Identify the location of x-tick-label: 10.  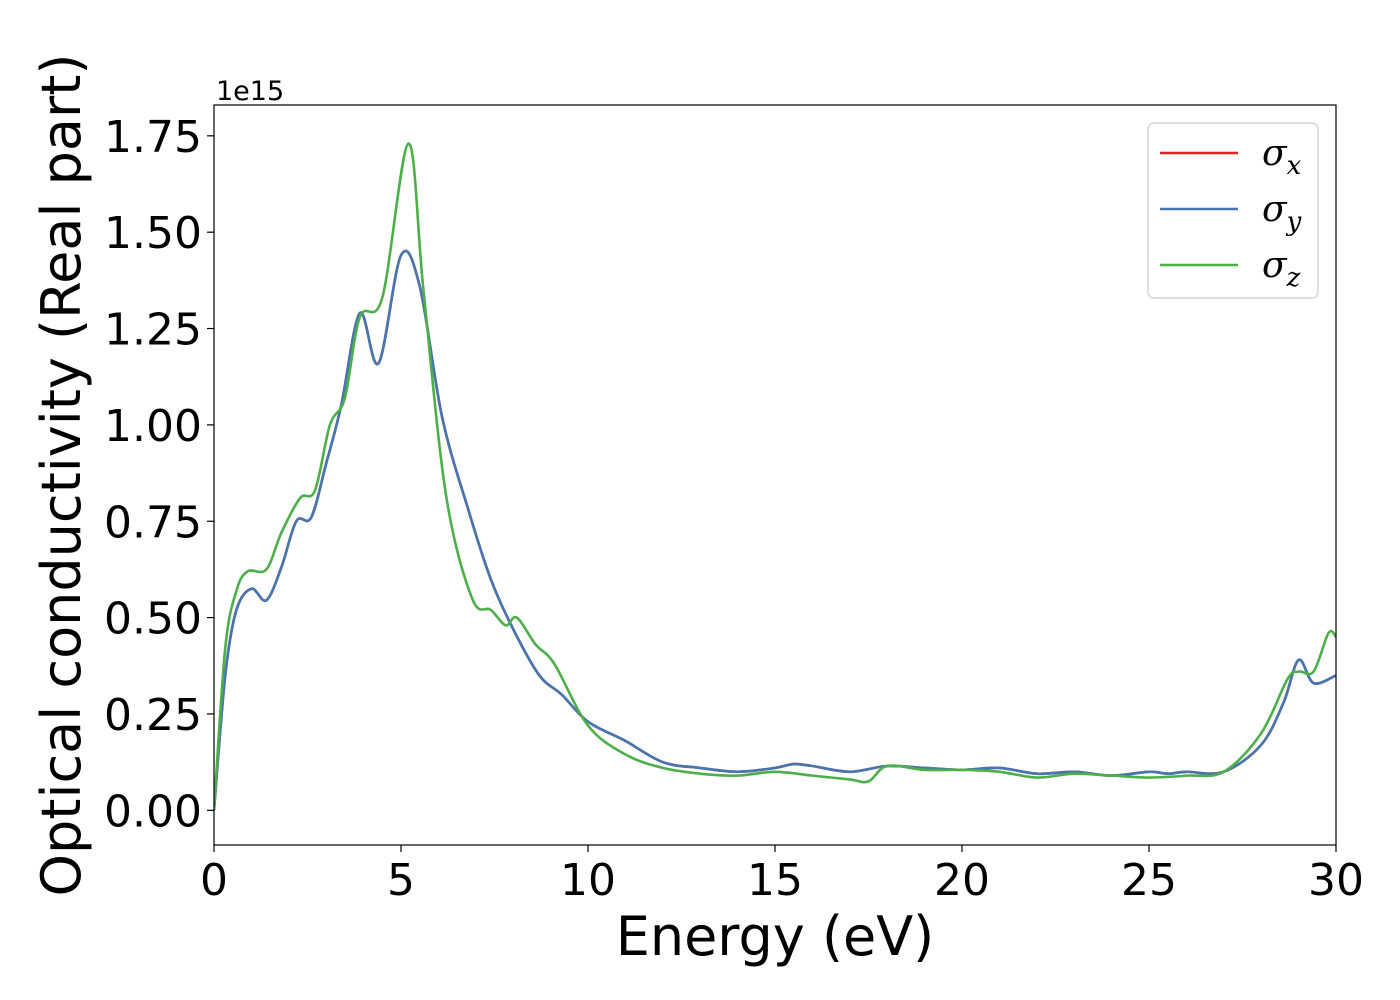
(588, 880).